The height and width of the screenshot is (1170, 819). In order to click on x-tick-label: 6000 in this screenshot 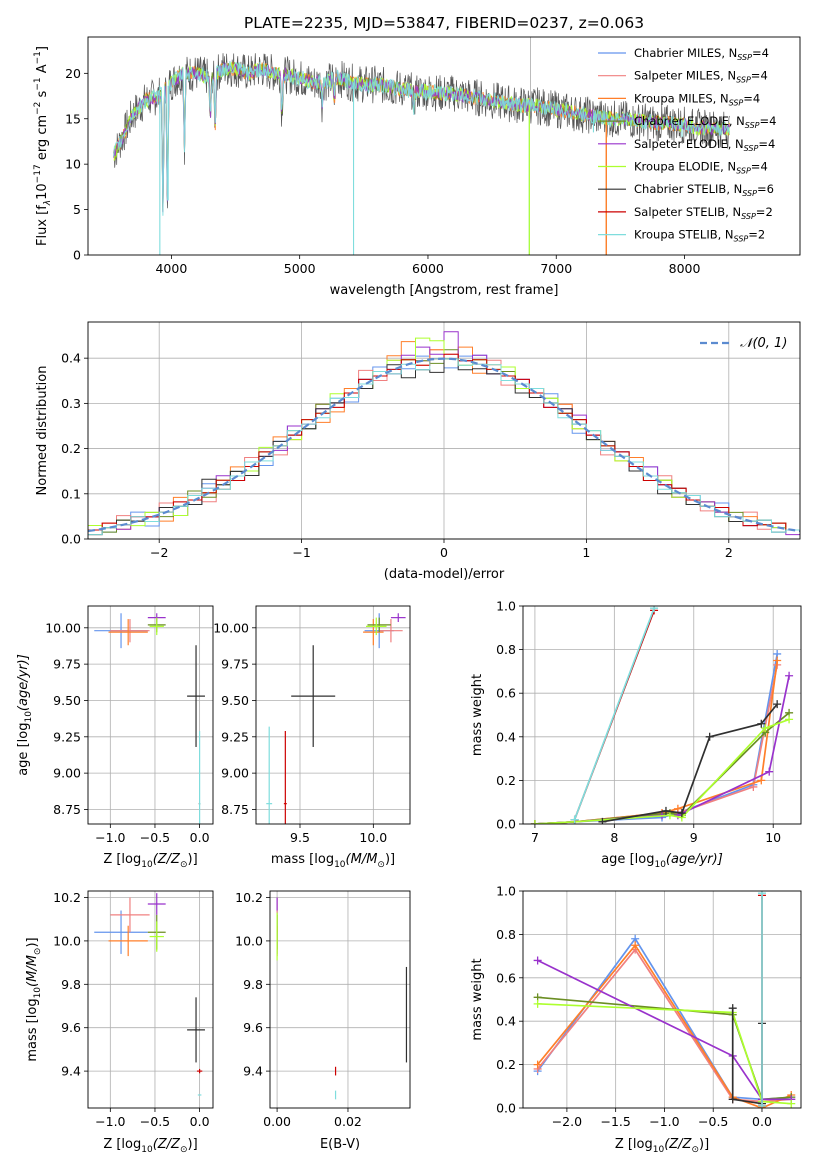, I will do `click(428, 268)`.